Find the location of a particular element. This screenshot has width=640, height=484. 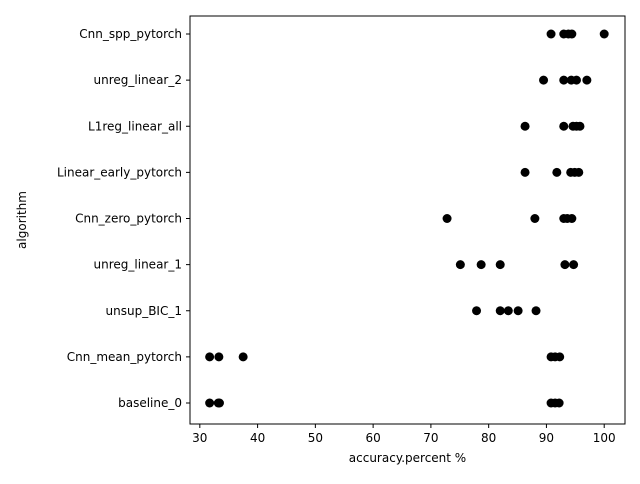

x-tick-label: 30 is located at coordinates (199, 438).